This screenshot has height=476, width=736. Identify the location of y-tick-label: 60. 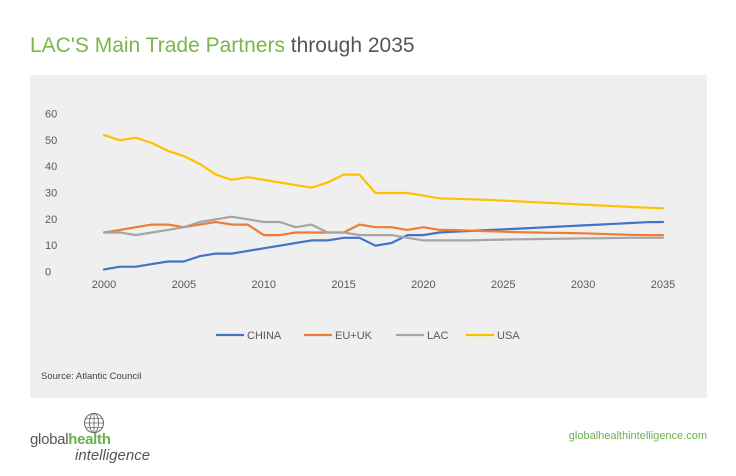
(51, 115).